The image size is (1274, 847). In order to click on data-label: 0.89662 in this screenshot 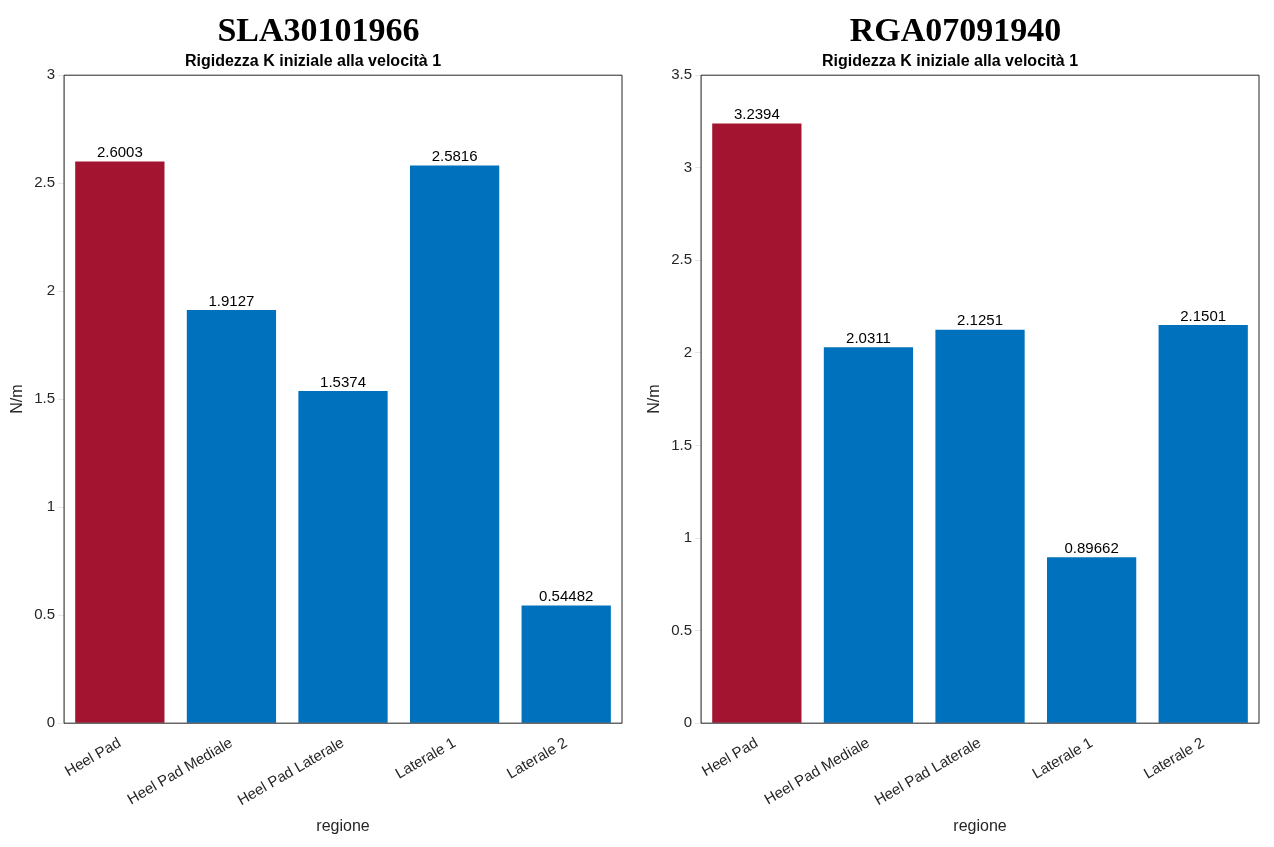, I will do `click(1091, 547)`.